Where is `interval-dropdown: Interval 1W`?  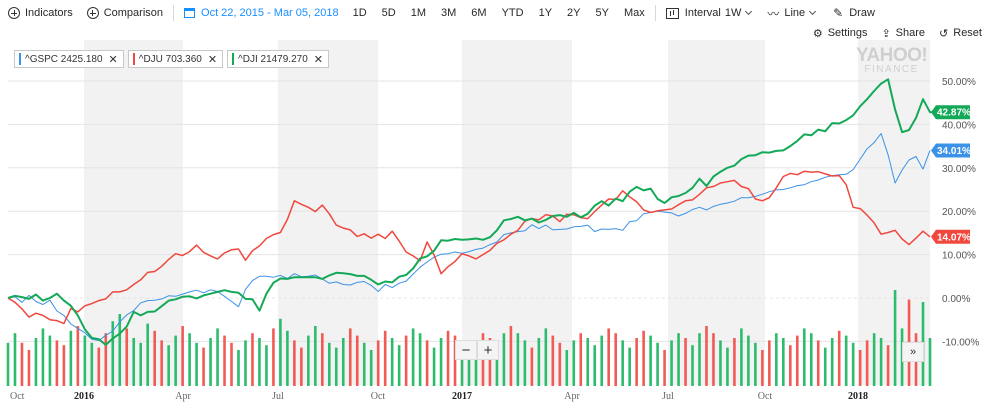 interval-dropdown: Interval 1W is located at coordinates (709, 13).